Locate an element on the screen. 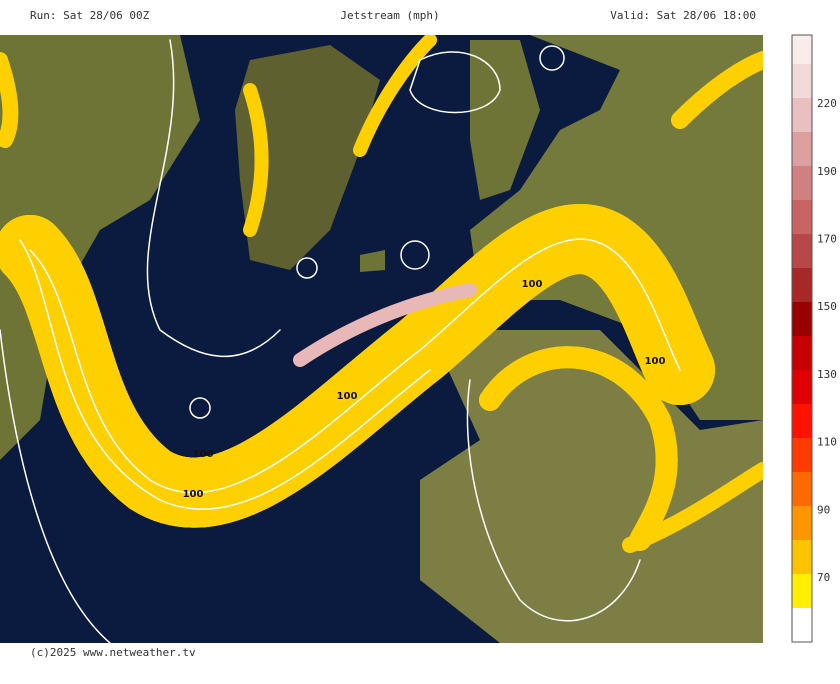 The image size is (840, 684). colorbar-label: 110 is located at coordinates (827, 442).